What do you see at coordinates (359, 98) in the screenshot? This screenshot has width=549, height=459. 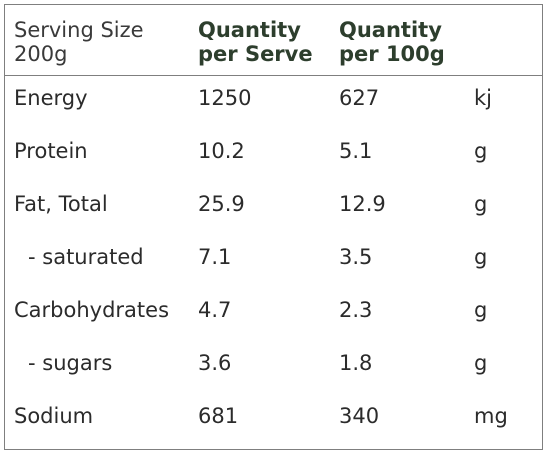 I see `row-energy-per-100g: 627` at bounding box center [359, 98].